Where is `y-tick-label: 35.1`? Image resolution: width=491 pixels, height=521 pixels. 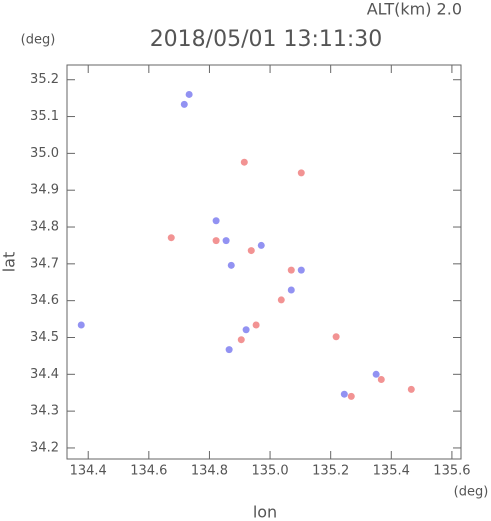
y-tick-label: 35.1 is located at coordinates (44, 116).